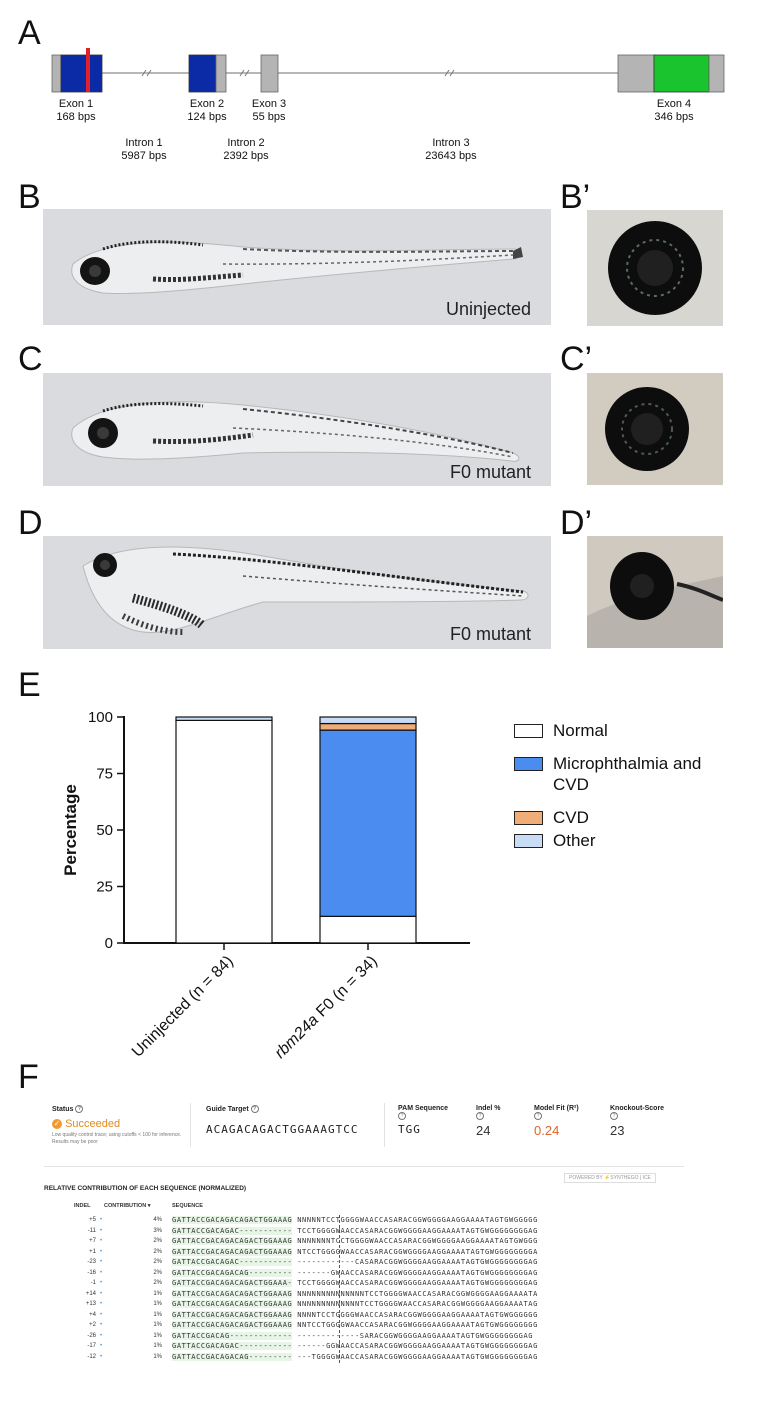 This screenshot has height=1411, width=781. Describe the element at coordinates (207, 73) in the screenshot. I see `exon-2-box` at that location.